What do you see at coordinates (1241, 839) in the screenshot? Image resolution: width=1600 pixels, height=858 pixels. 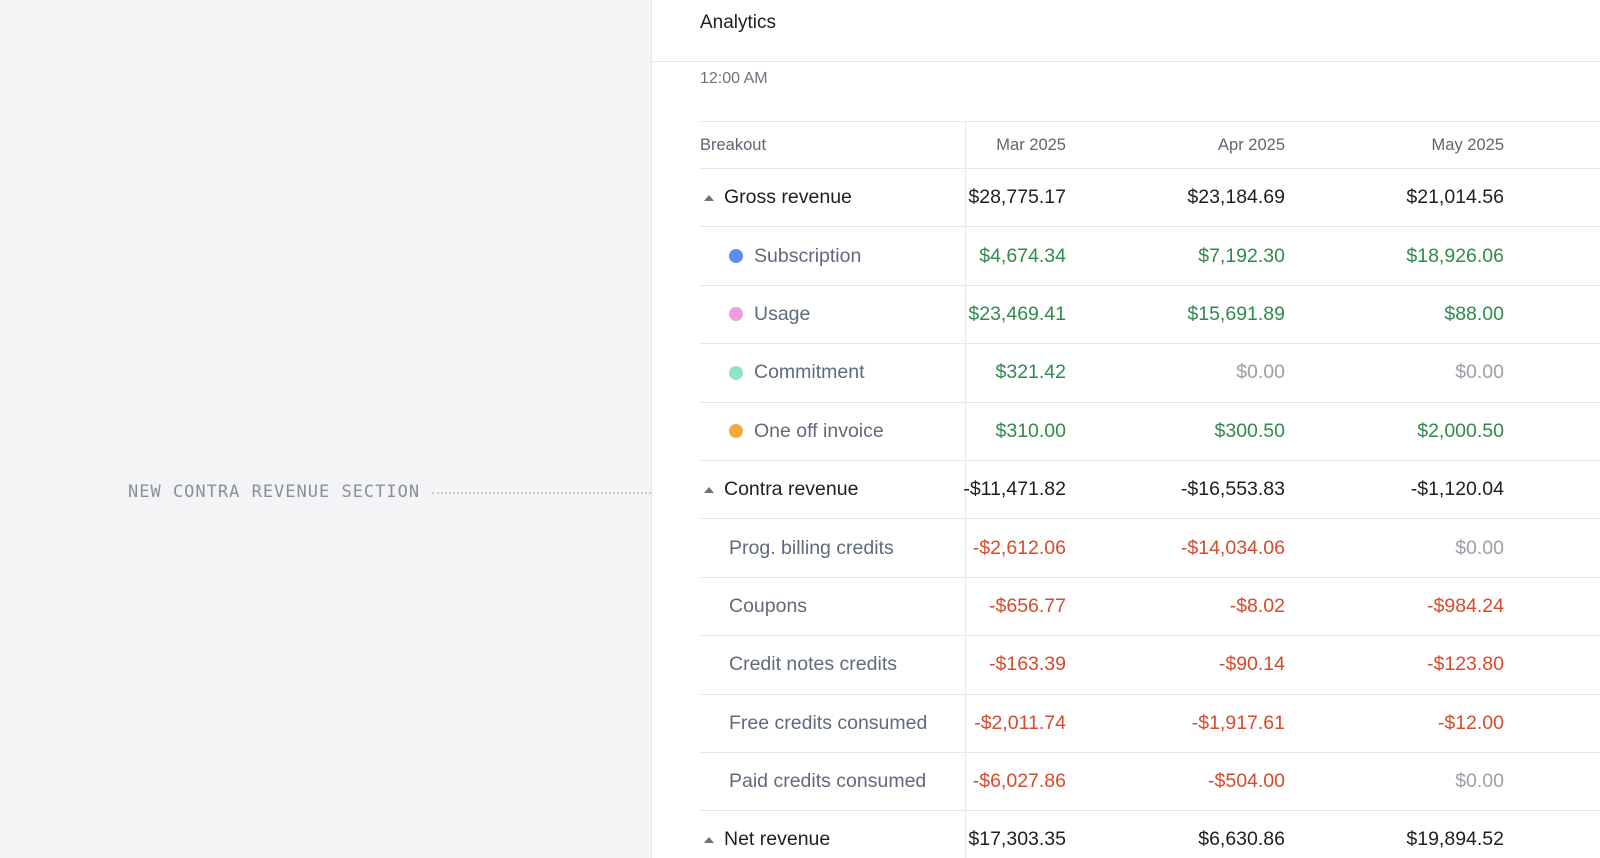 I see `value-cell: $6,630.86` at bounding box center [1241, 839].